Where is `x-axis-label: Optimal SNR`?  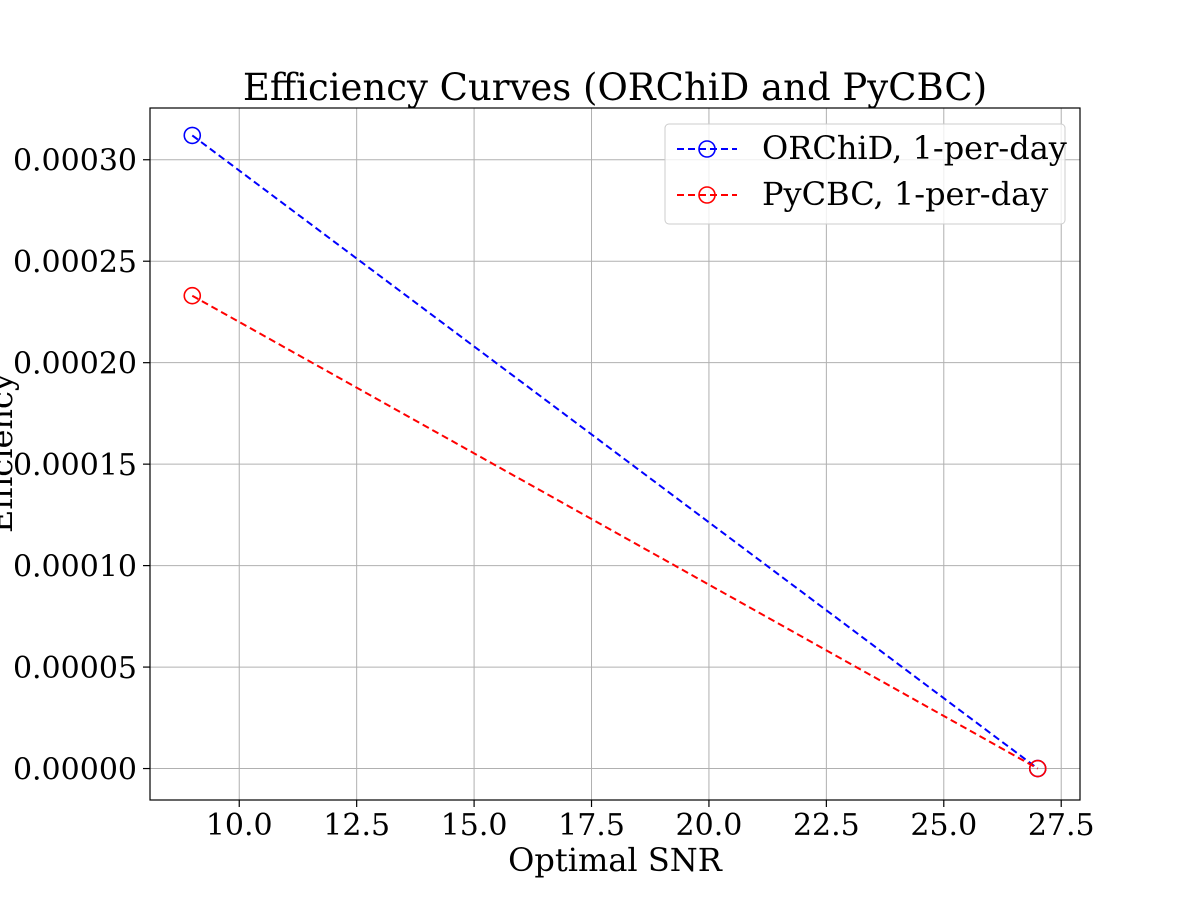 x-axis-label: Optimal SNR is located at coordinates (615, 860).